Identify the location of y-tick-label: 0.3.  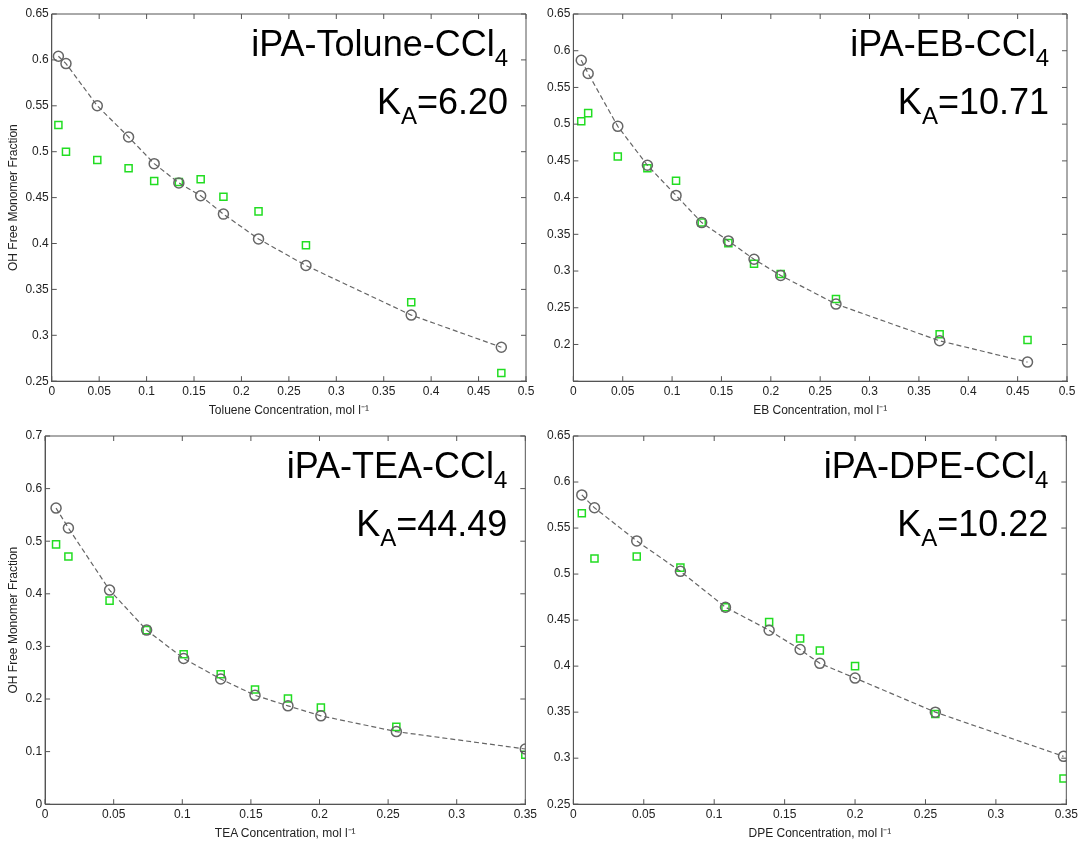
(34, 645).